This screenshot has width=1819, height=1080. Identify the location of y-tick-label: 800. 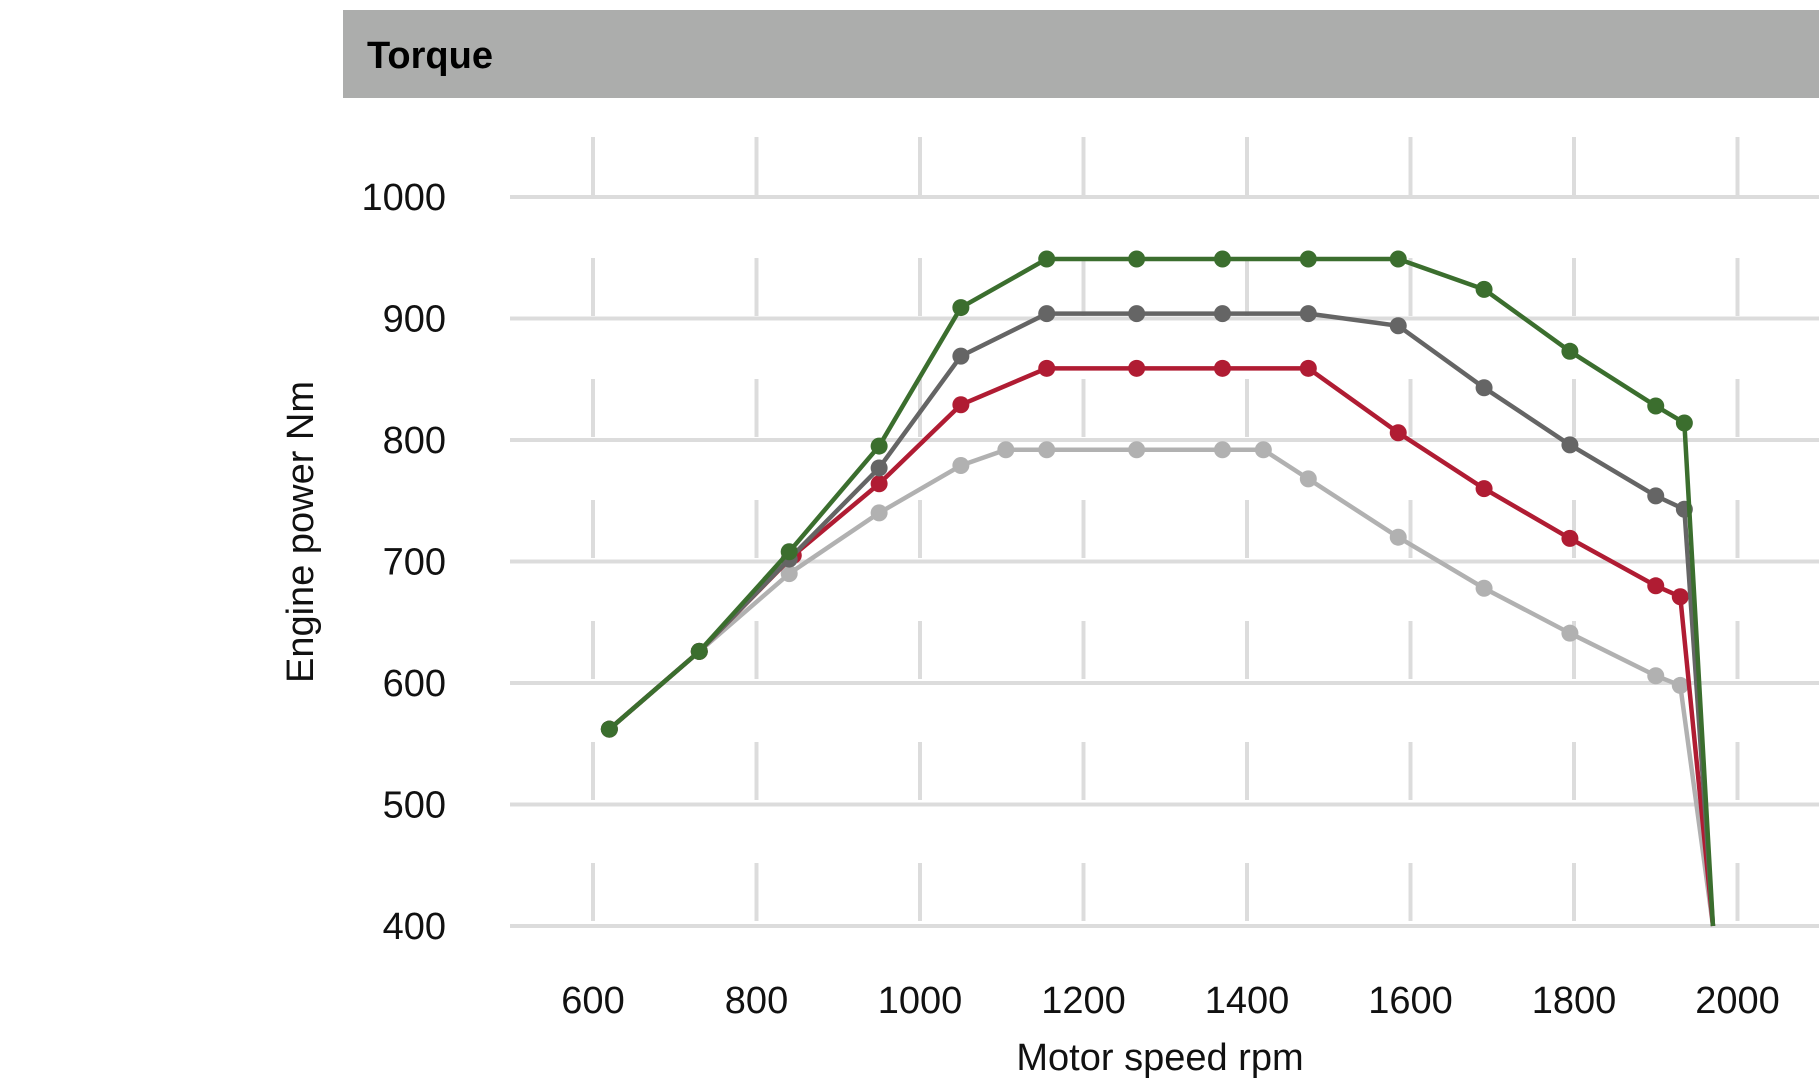
(414, 441).